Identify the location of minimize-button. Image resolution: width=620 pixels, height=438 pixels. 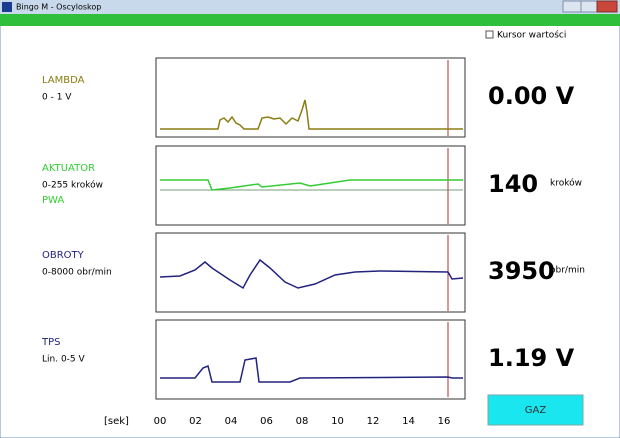
(572, 6).